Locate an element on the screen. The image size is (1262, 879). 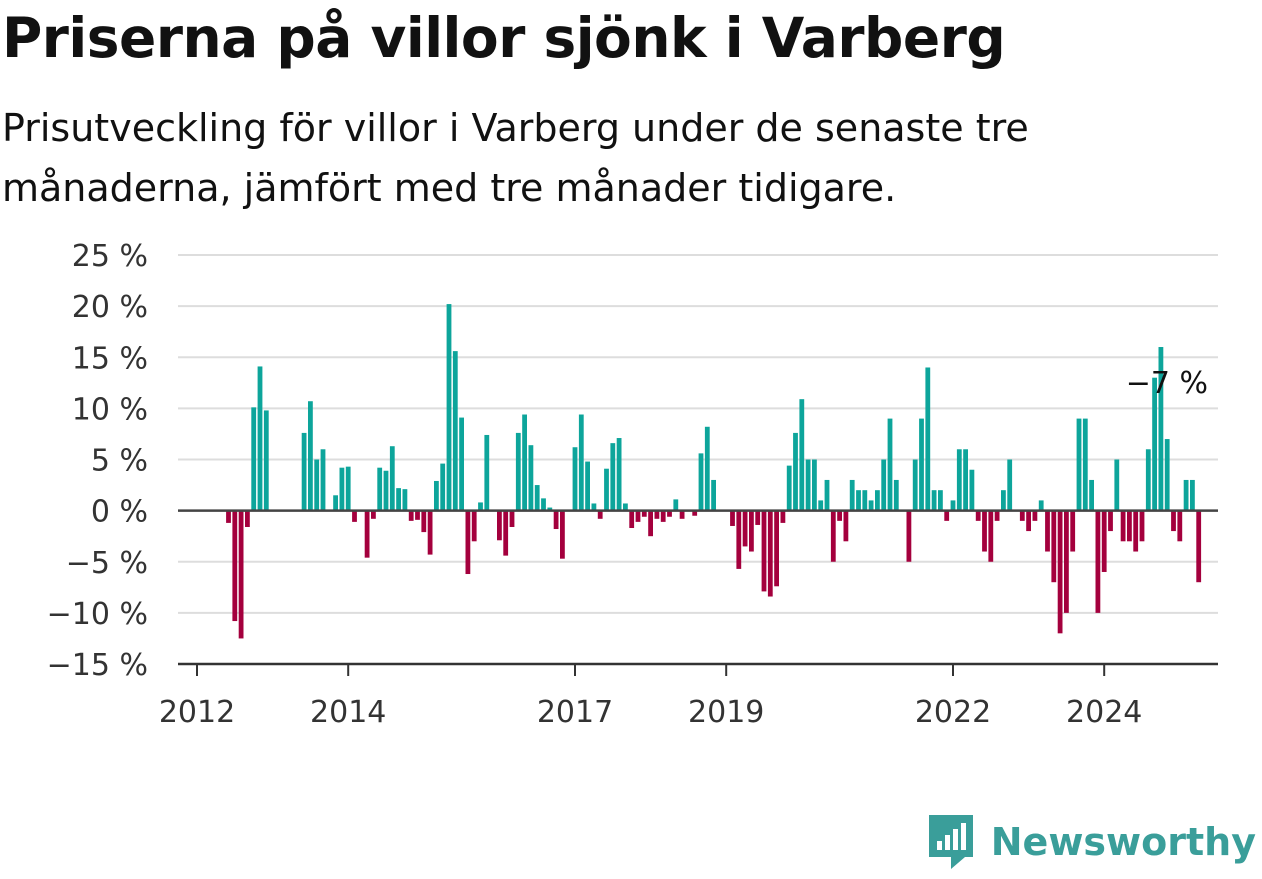
x-tick-label: 2022 is located at coordinates (953, 712).